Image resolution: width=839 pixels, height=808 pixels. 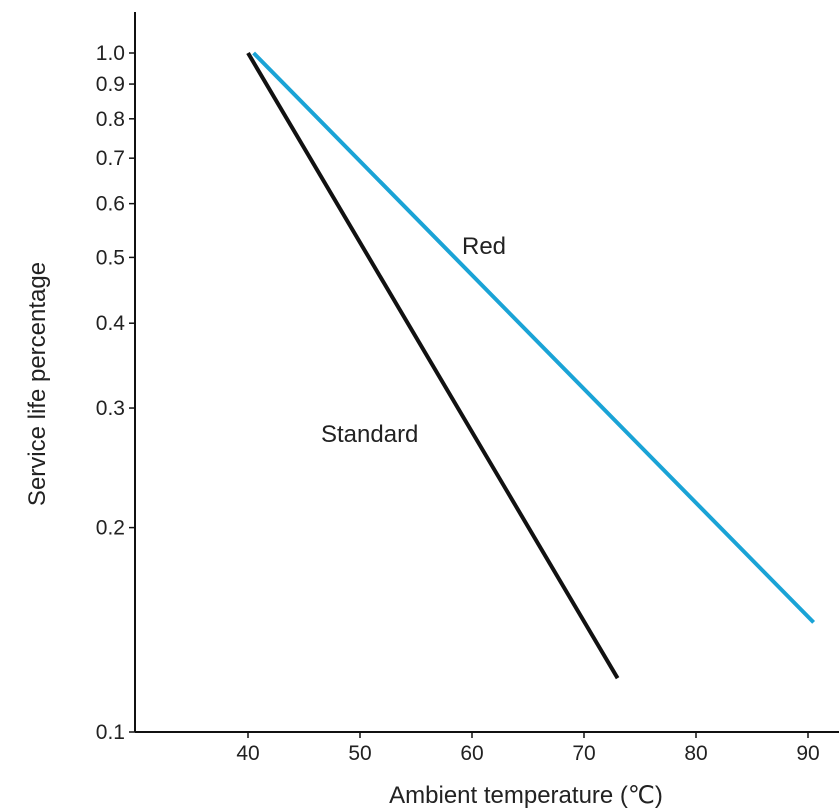 I want to click on y-axis-title: Service life percentage, so click(x=37, y=384).